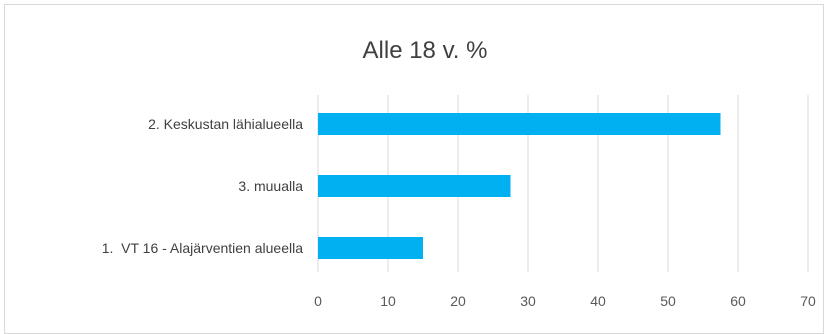 Image resolution: width=830 pixels, height=334 pixels. Describe the element at coordinates (668, 301) in the screenshot. I see `x-tick-label: 50` at that location.